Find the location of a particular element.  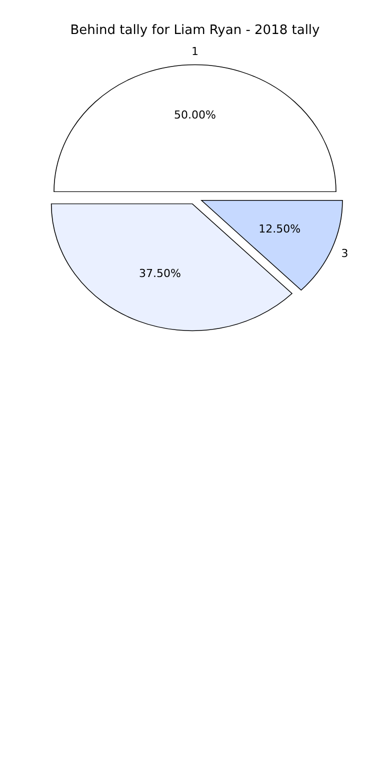

chart-title: Behind tally for Liam Ryan - 2018 tally is located at coordinates (195, 30).